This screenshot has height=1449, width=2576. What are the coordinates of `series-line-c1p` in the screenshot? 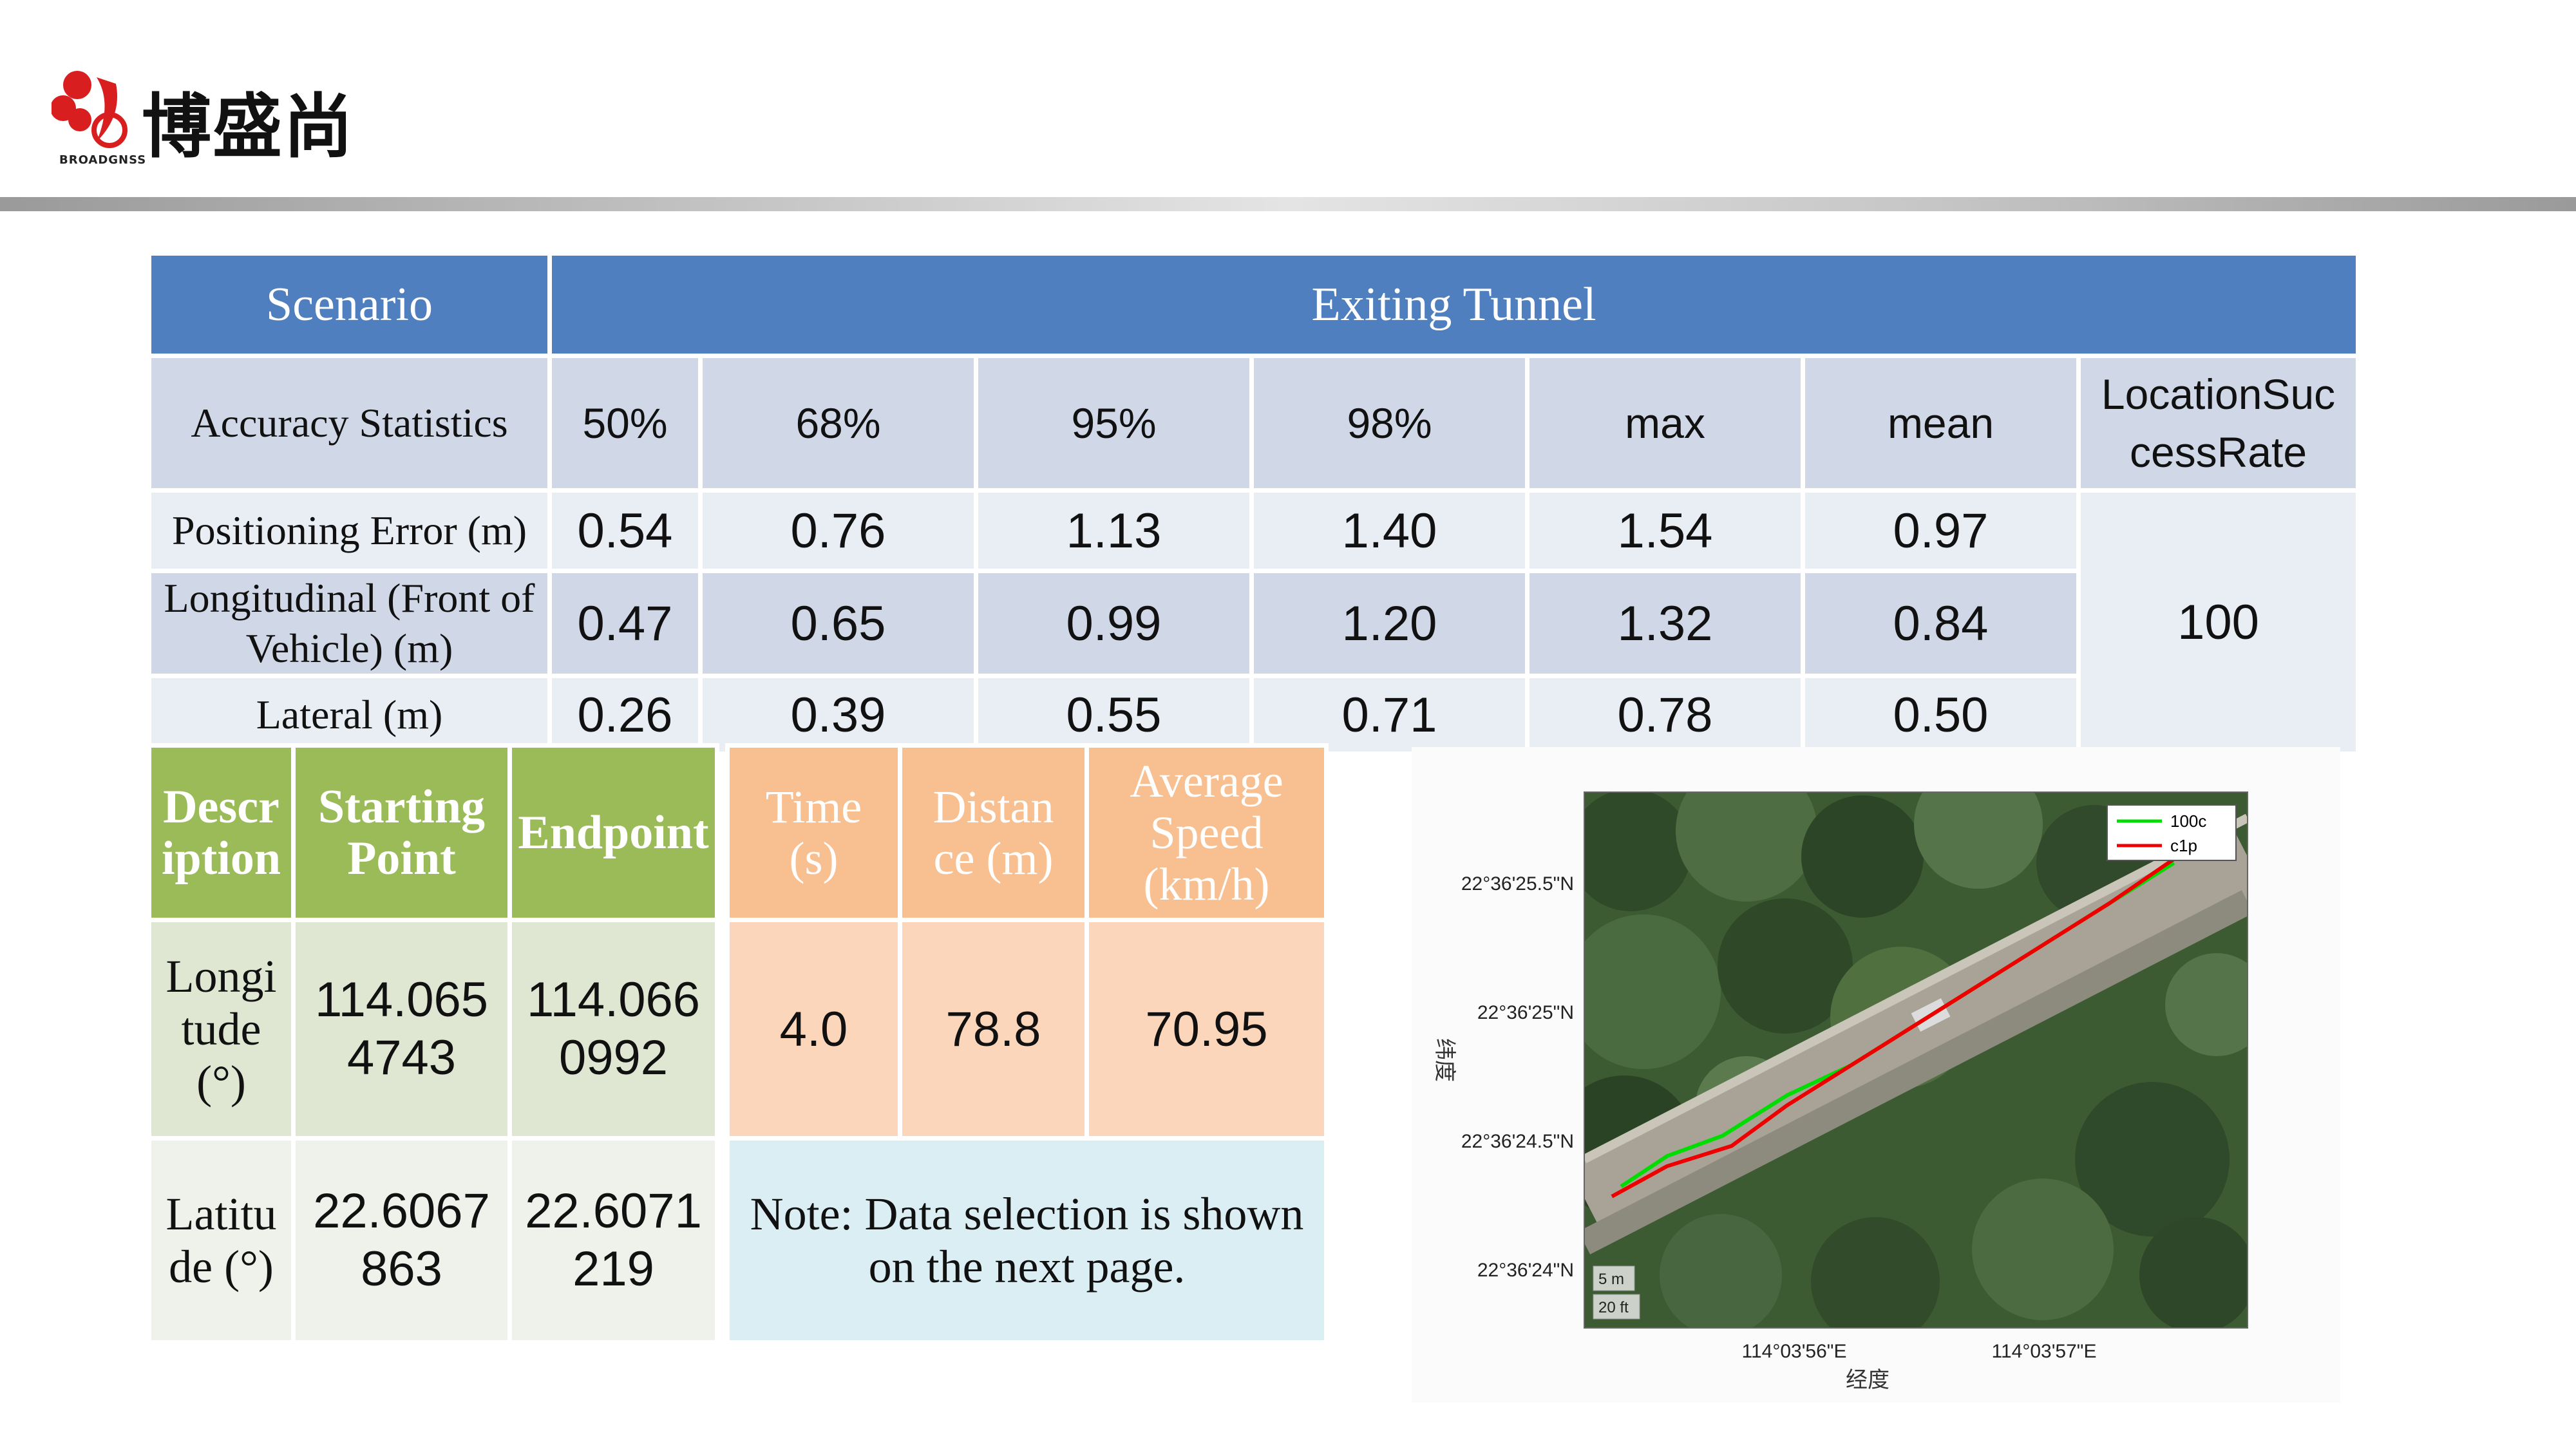 It's located at (1898, 1025).